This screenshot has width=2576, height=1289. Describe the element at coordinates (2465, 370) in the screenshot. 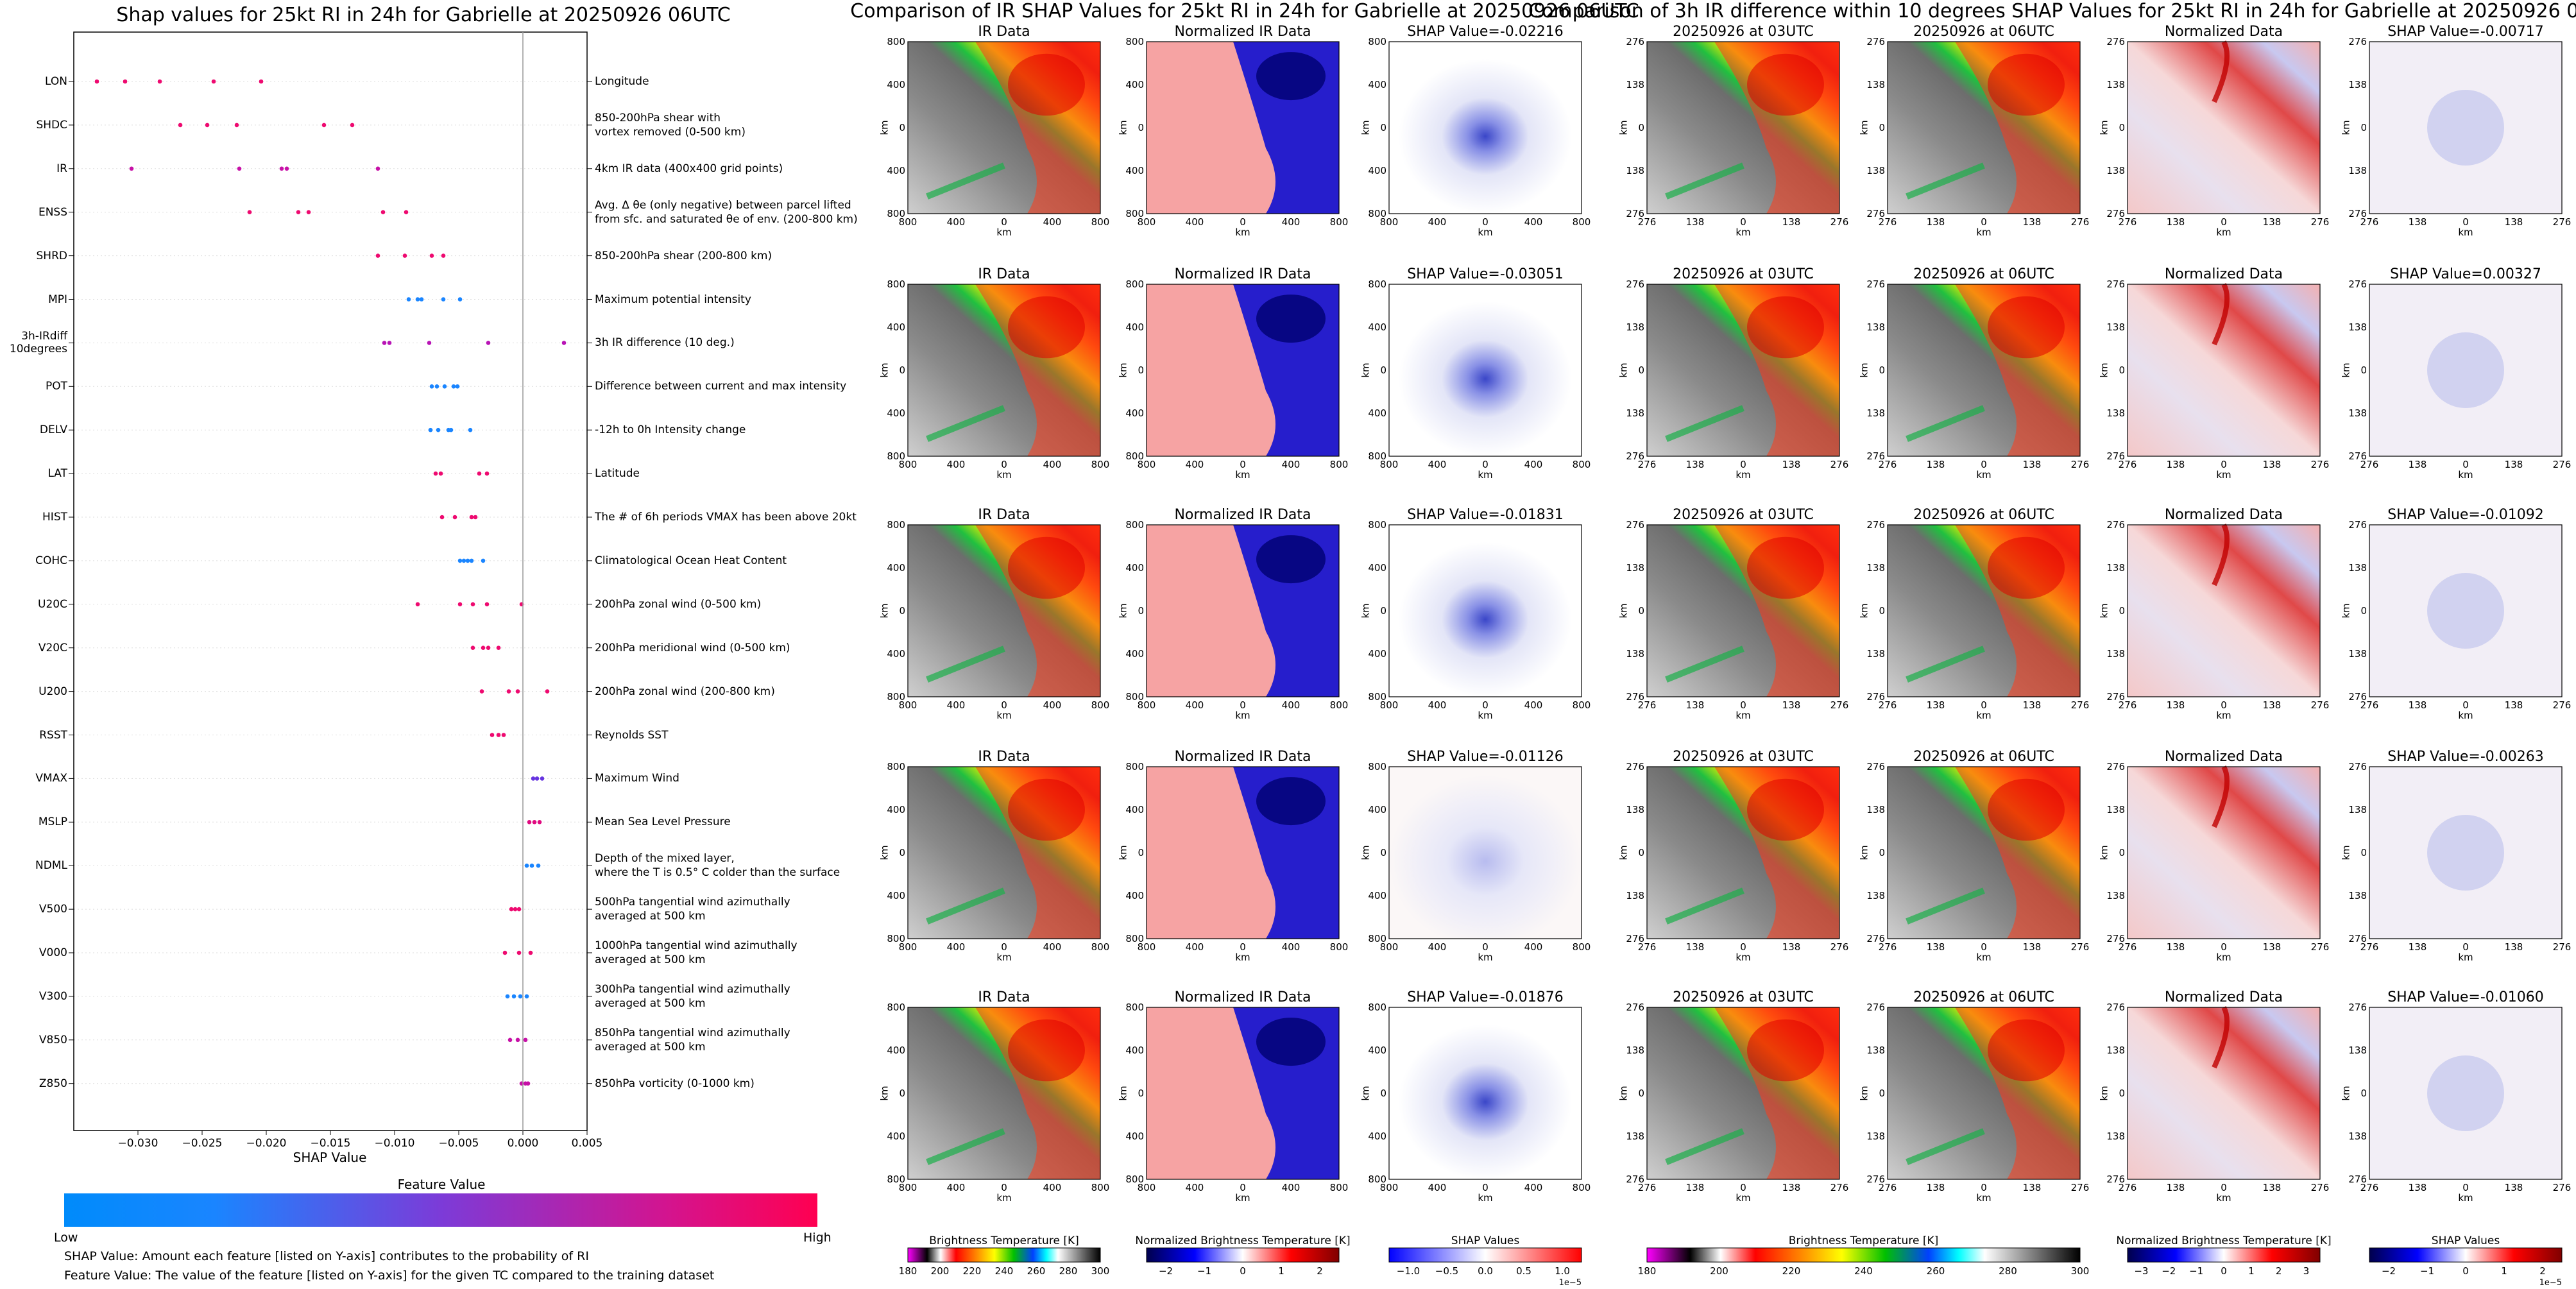

I see `diff-shap-center` at that location.